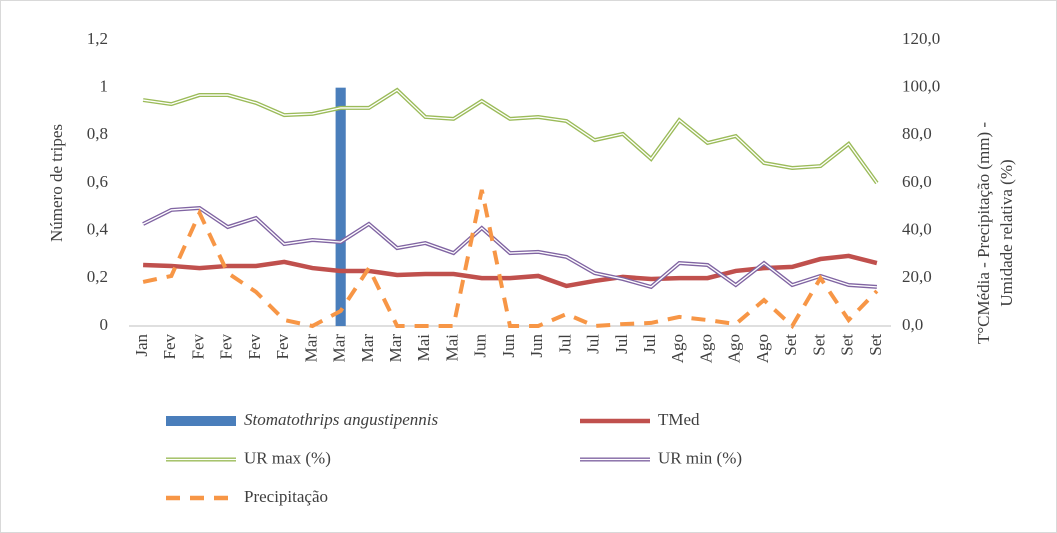  What do you see at coordinates (921, 38) in the screenshot?
I see `y2-tick-label: 120,0` at bounding box center [921, 38].